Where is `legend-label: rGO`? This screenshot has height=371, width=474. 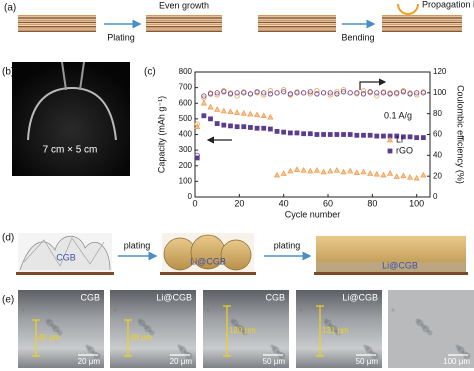 legend-label: rGO is located at coordinates (404, 150).